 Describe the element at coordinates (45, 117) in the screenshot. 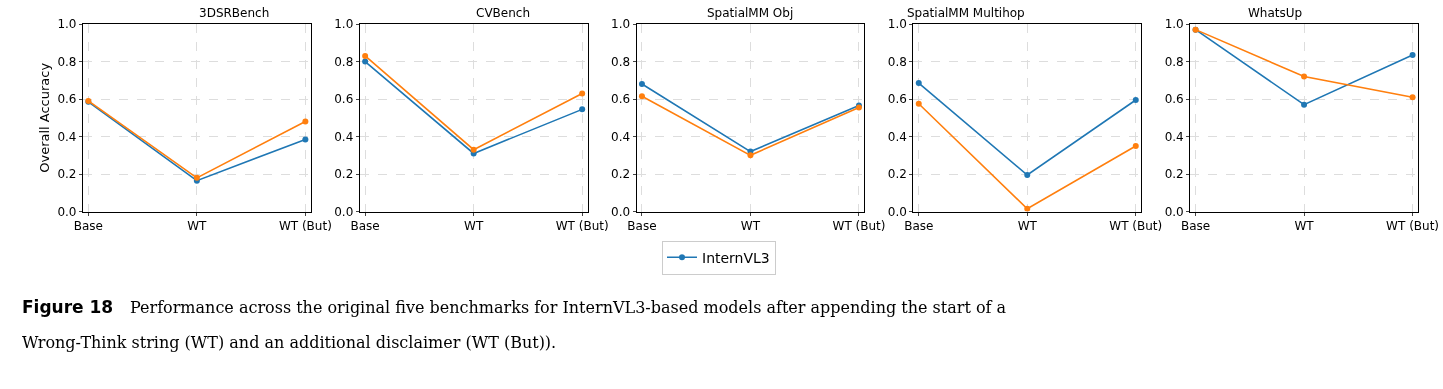

I see `y-axis-title: Overall Accuracy` at that location.